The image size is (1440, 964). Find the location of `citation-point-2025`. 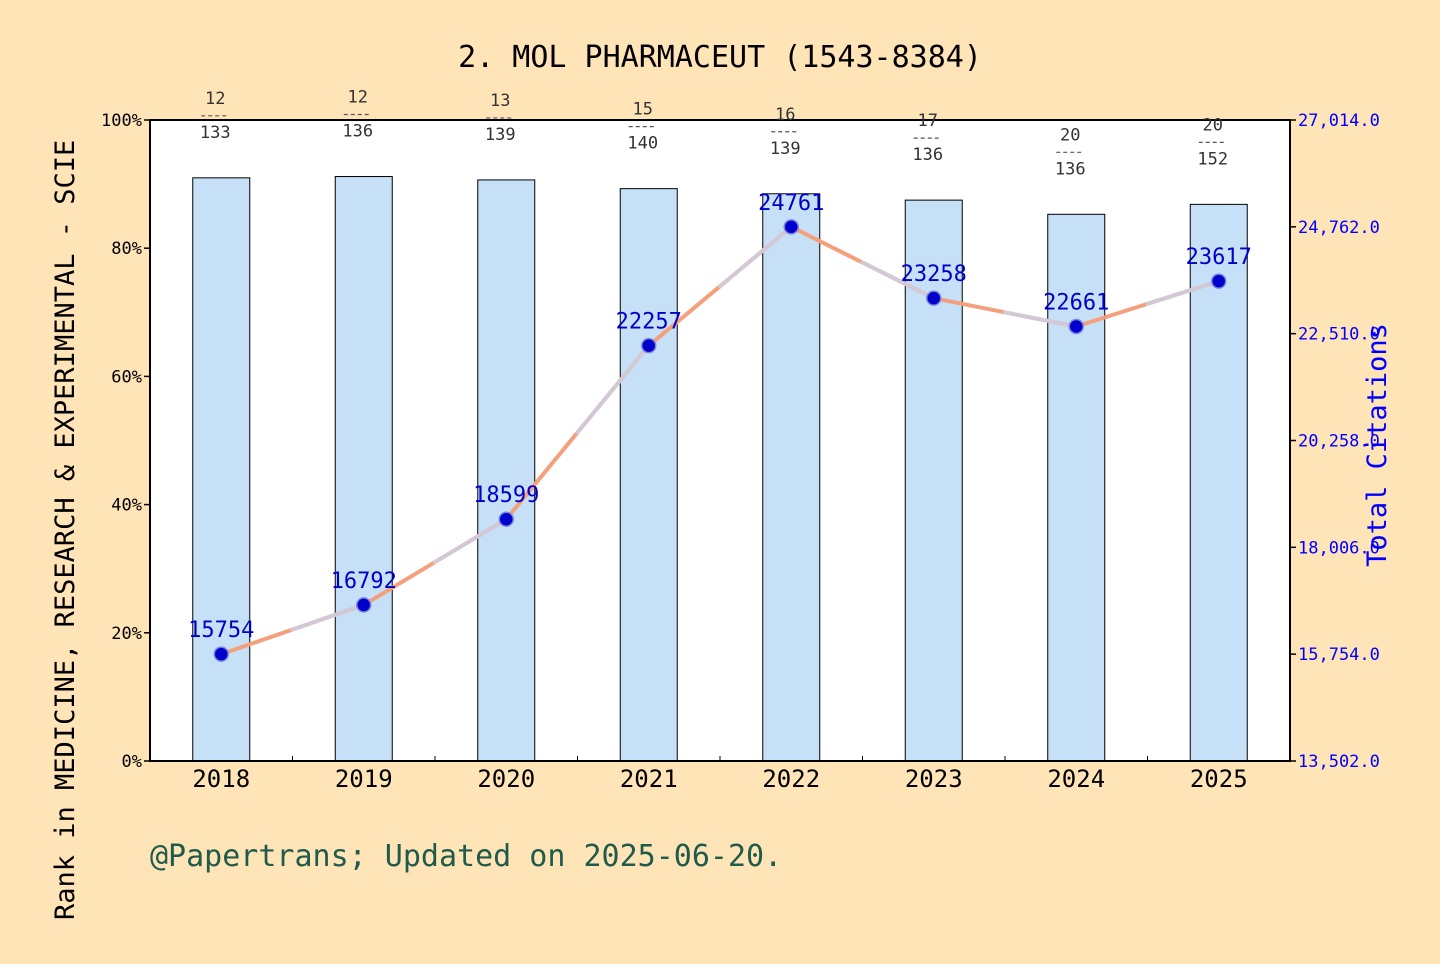

citation-point-2025 is located at coordinates (1219, 281).